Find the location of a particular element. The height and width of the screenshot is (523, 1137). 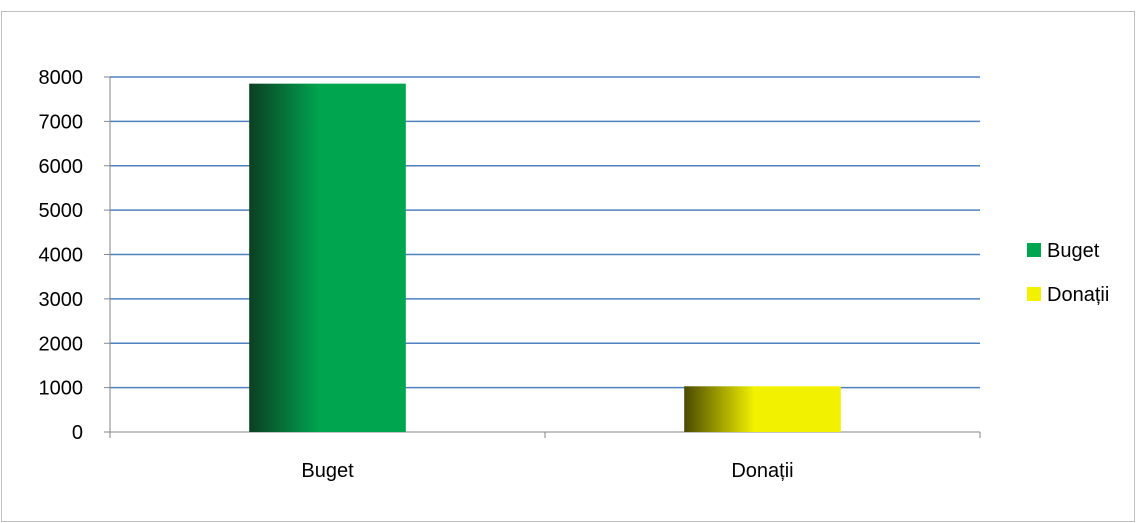

legend-label: Donații is located at coordinates (1078, 295).